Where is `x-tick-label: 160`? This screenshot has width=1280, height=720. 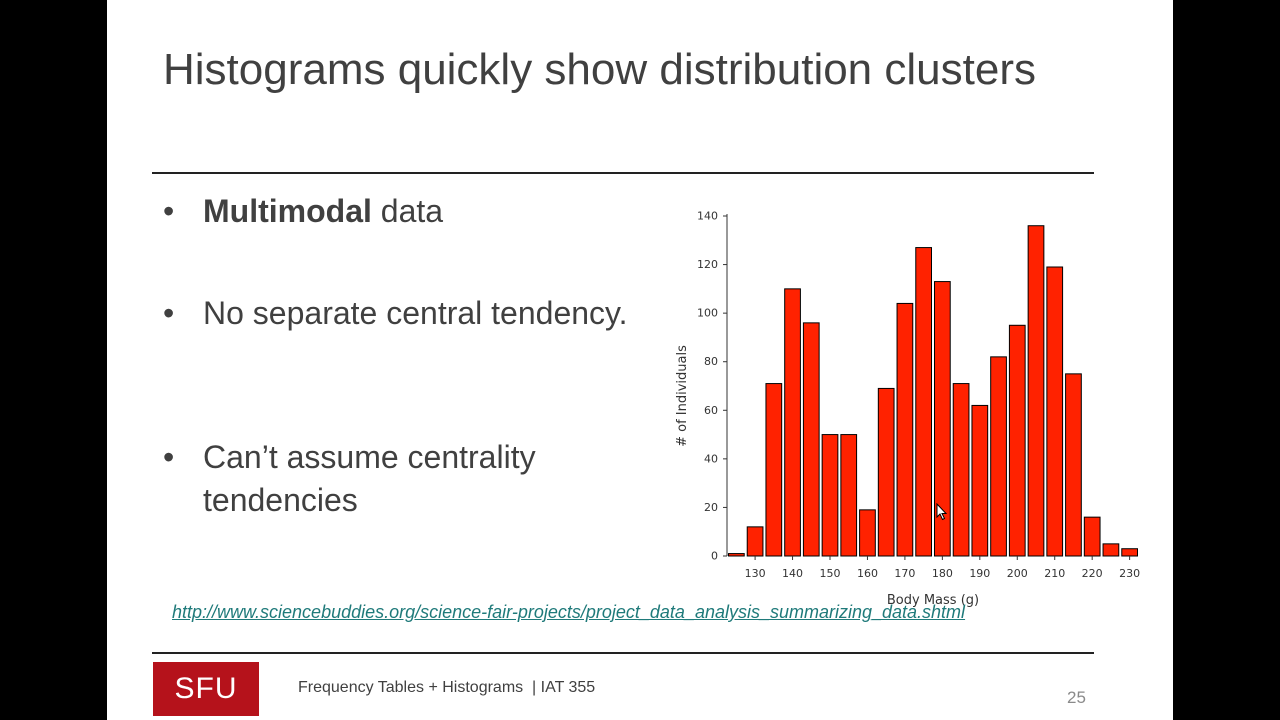
x-tick-label: 160 is located at coordinates (867, 573).